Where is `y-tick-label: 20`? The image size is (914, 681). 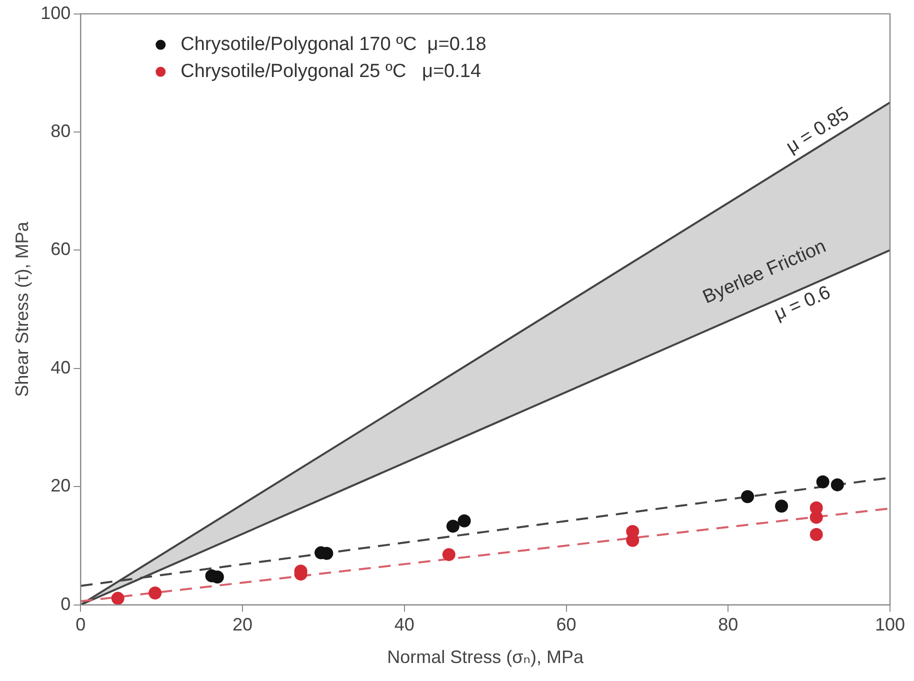
y-tick-label: 20 is located at coordinates (60, 486).